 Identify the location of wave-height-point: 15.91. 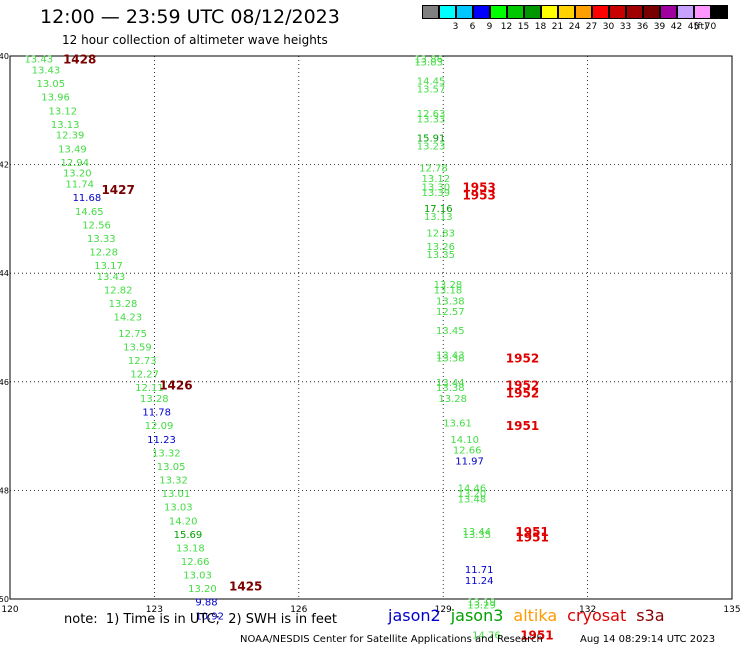
(431, 138).